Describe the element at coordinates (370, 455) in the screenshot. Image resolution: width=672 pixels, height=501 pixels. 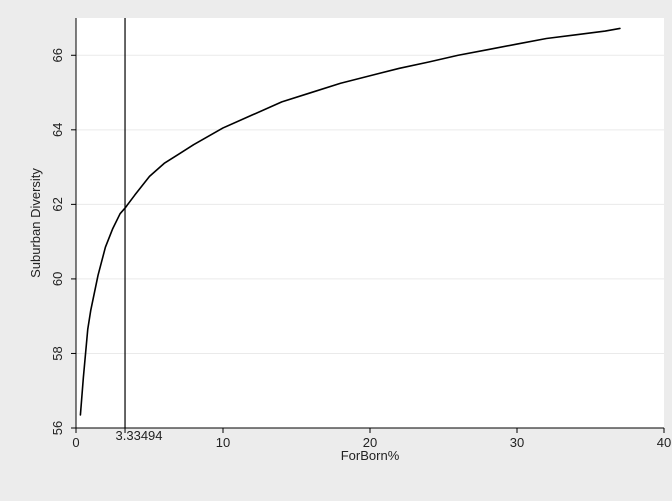
I see `x-axis-title: ForBorn%` at that location.